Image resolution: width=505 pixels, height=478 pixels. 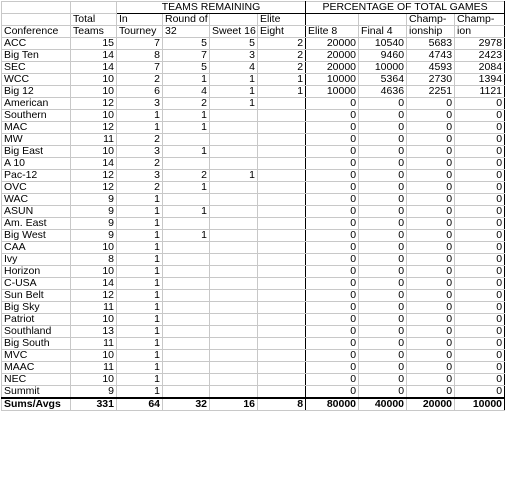 I want to click on value-cell: 14, so click(x=93, y=163).